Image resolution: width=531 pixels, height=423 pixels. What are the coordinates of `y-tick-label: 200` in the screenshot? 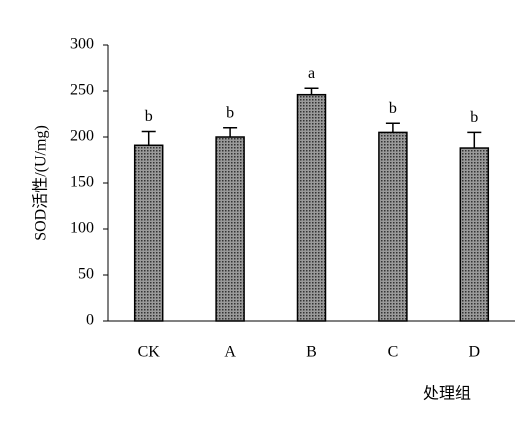 It's located at (82, 136).